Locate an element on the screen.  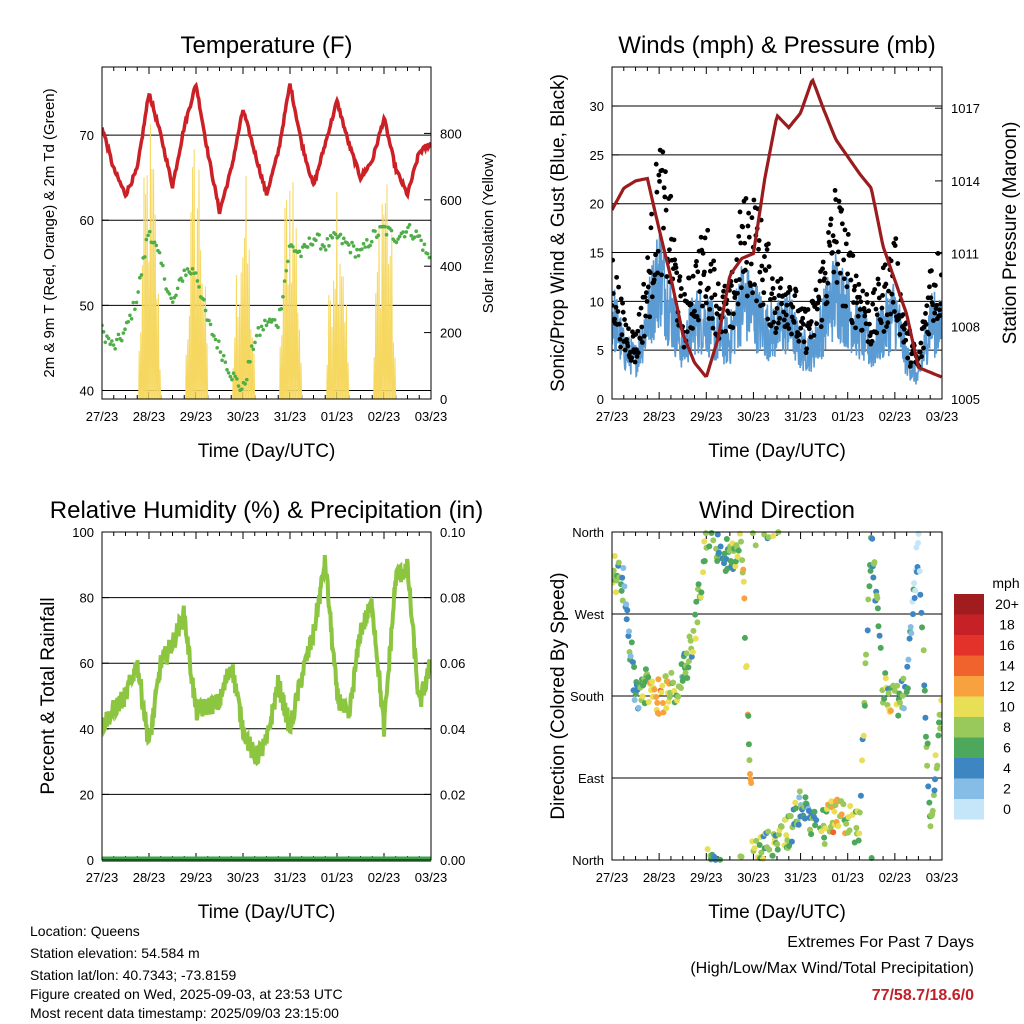
y-axis-label: Percent & Total Rainfall is located at coordinates (48, 695).